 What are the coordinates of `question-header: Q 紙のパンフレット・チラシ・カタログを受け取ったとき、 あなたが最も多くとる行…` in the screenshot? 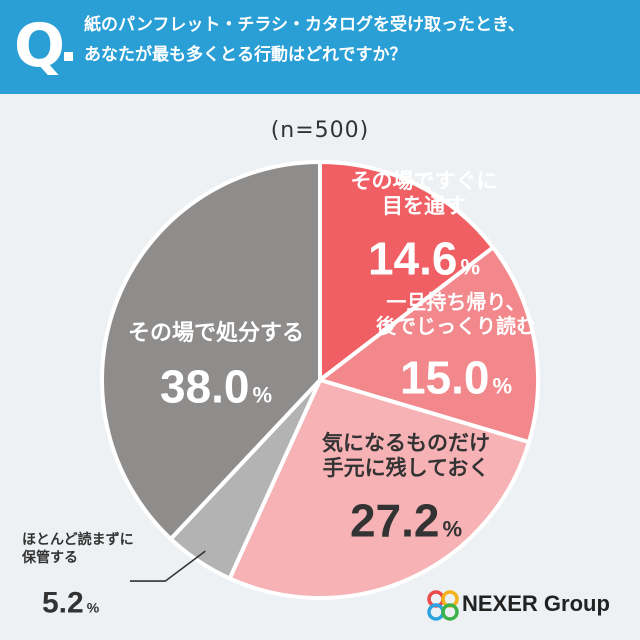 It's located at (320, 47).